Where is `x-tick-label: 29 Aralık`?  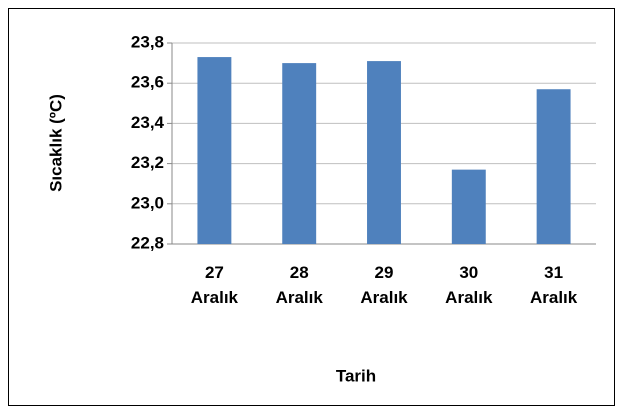 x-tick-label: 29 Aralık is located at coordinates (384, 285).